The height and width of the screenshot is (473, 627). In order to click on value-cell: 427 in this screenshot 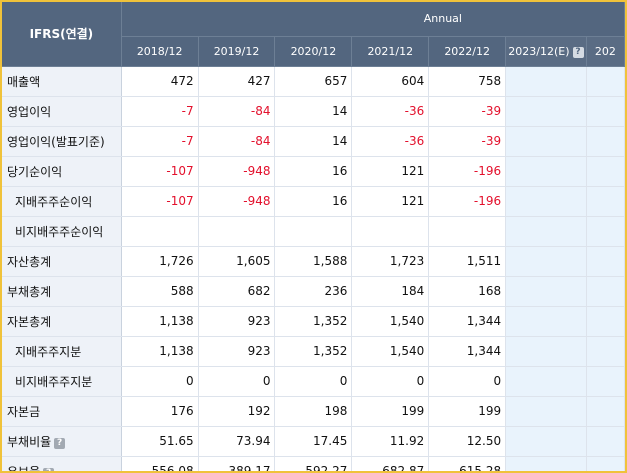, I will do `click(237, 81)`.